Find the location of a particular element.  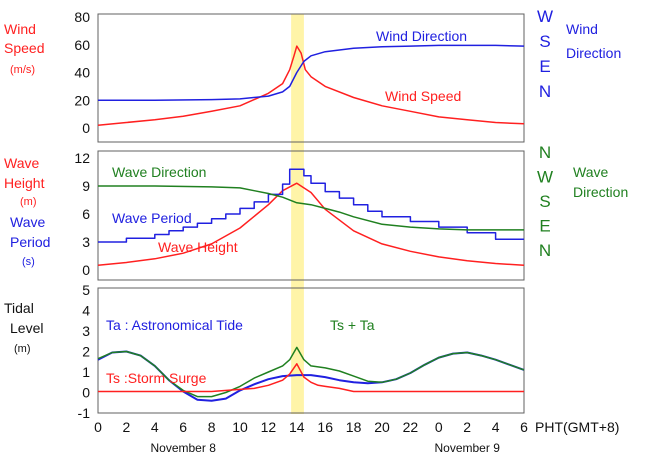

y-tick-label: 2 is located at coordinates (86, 352).